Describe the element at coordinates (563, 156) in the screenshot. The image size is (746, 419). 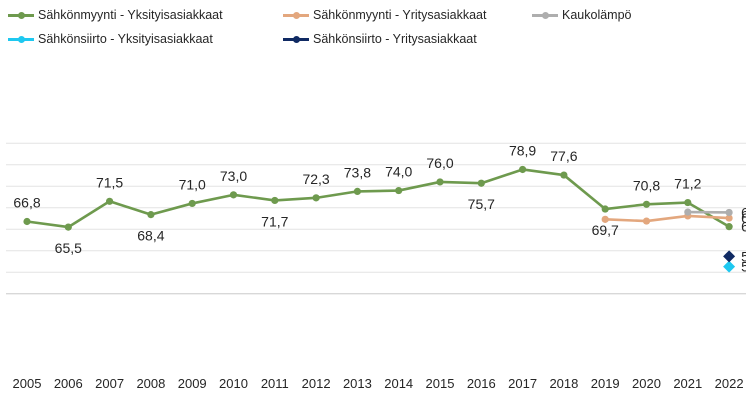
I see `data-label: 77,6` at that location.